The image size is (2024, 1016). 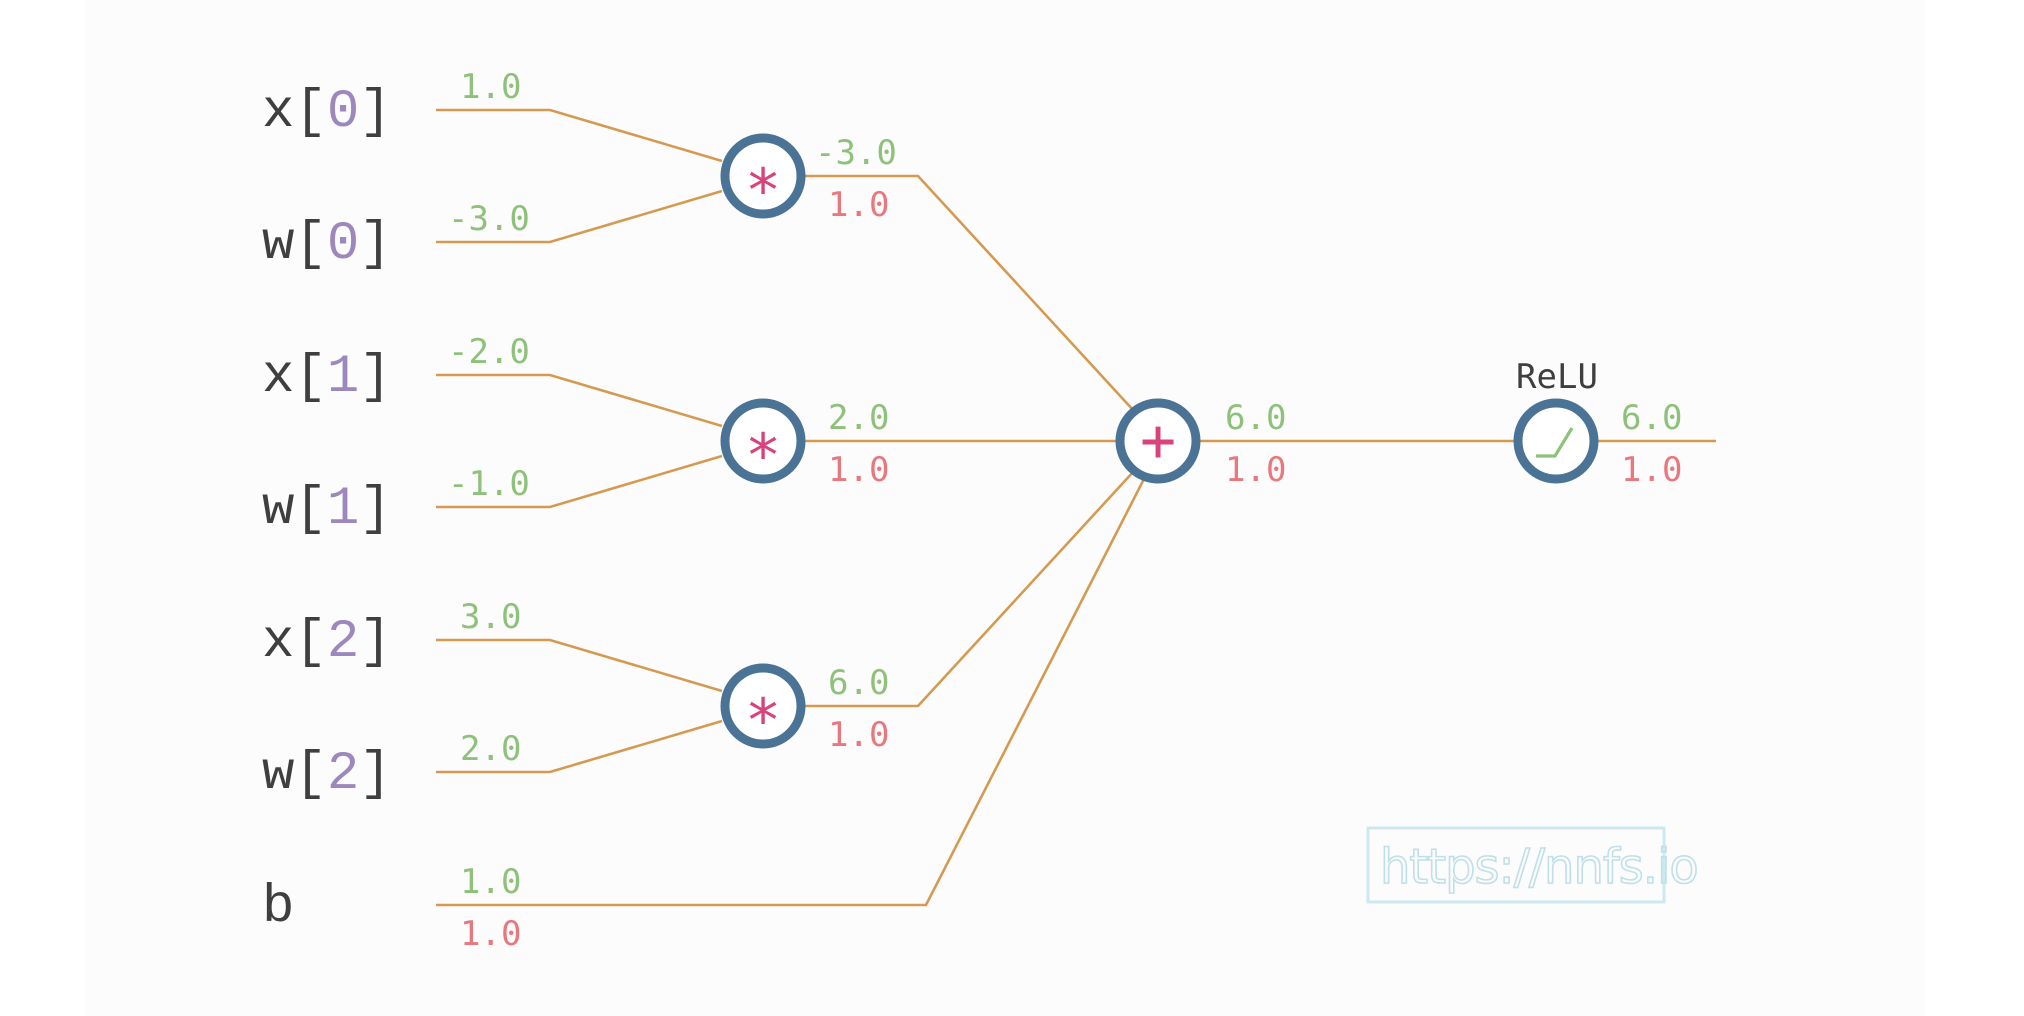 I want to click on wire-x0, so click(x=579, y=135).